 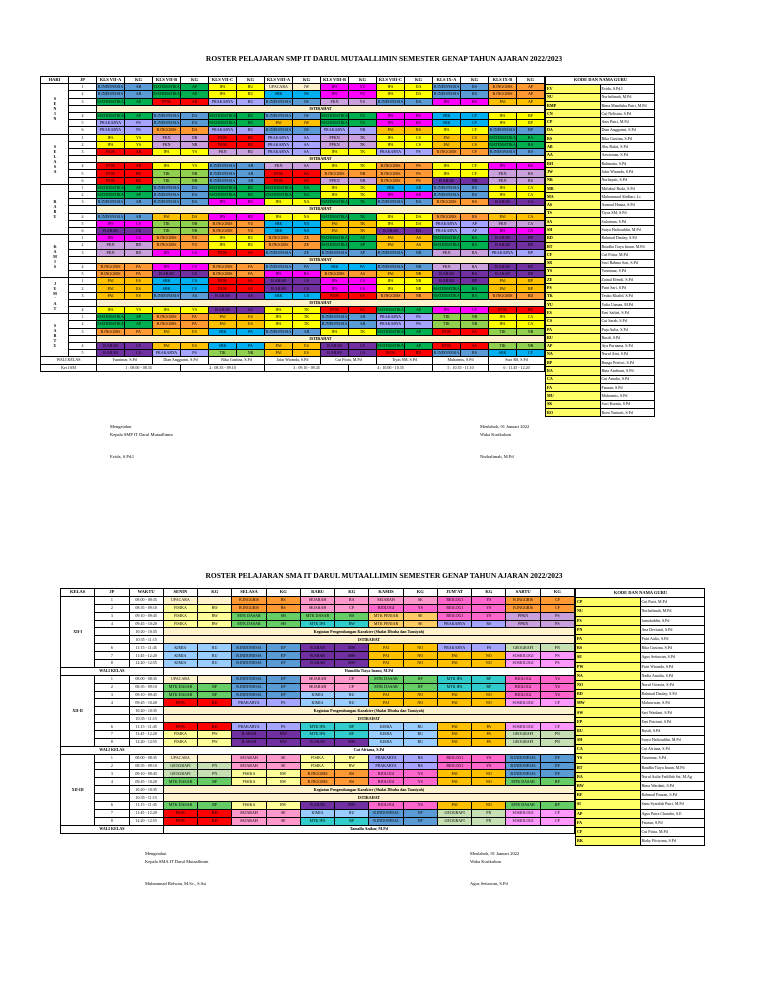 I want to click on time: 09:10 - 09:45, so click(x=146, y=616).